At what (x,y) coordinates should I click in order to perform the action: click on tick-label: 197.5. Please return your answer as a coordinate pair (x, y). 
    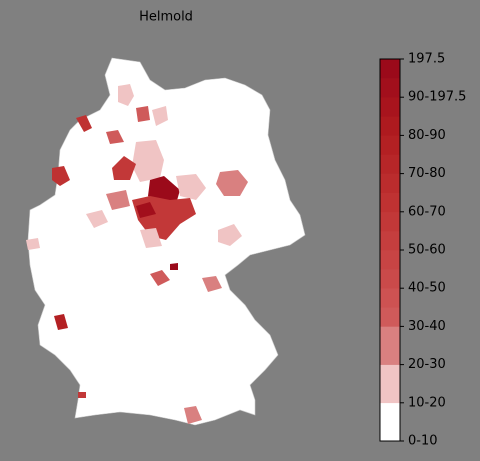
    Looking at the image, I should click on (426, 59).